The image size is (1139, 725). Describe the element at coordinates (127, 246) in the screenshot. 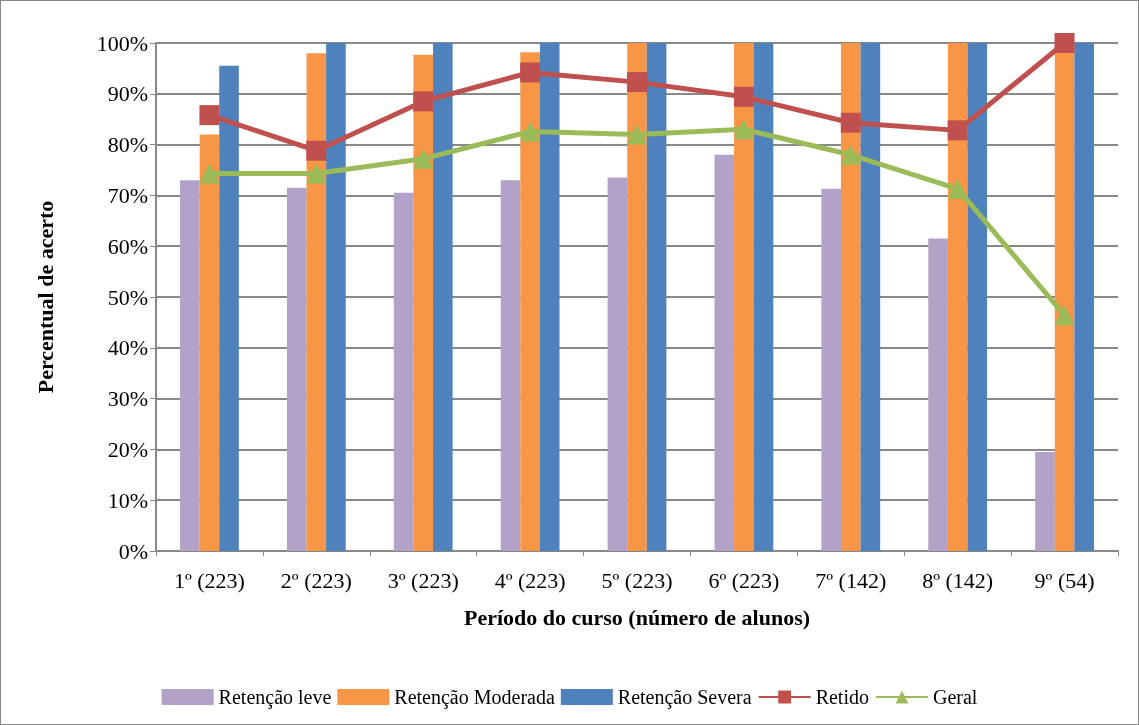

I see `y-tick-label: 60%` at that location.